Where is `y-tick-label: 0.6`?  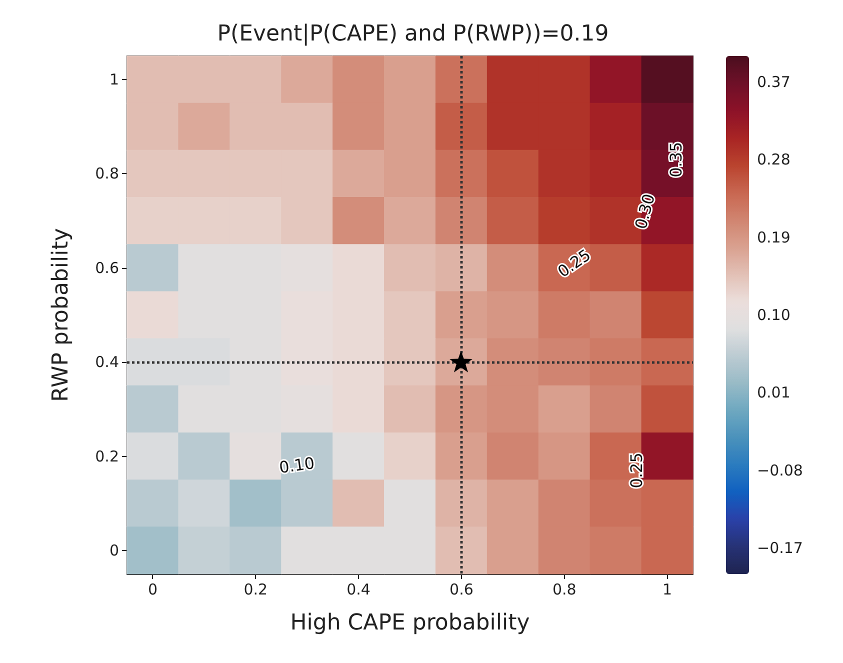
y-tick-label: 0.6 is located at coordinates (107, 267).